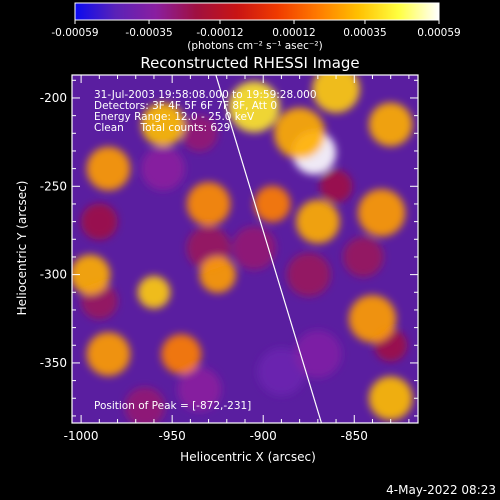 The image size is (500, 500). I want to click on y-tick-label: -200, so click(53, 98).